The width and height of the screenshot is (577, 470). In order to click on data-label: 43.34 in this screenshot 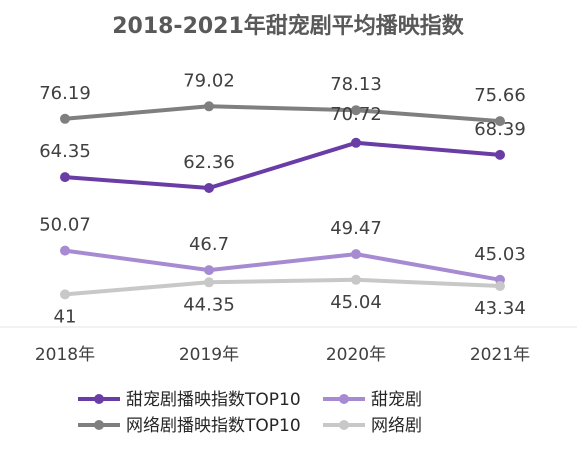, I will do `click(500, 308)`.